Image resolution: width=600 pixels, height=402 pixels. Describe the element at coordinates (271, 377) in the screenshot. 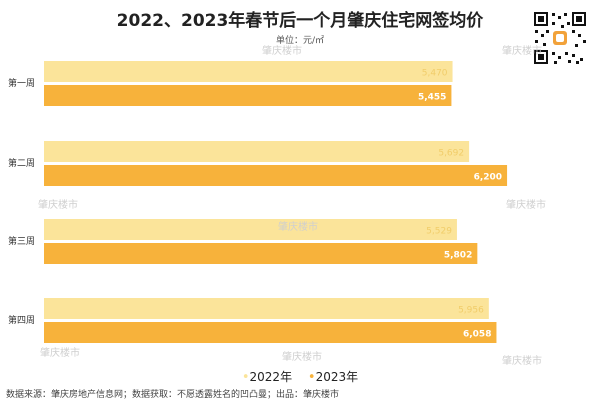

I see `legend-label-2022: 2022年` at that location.